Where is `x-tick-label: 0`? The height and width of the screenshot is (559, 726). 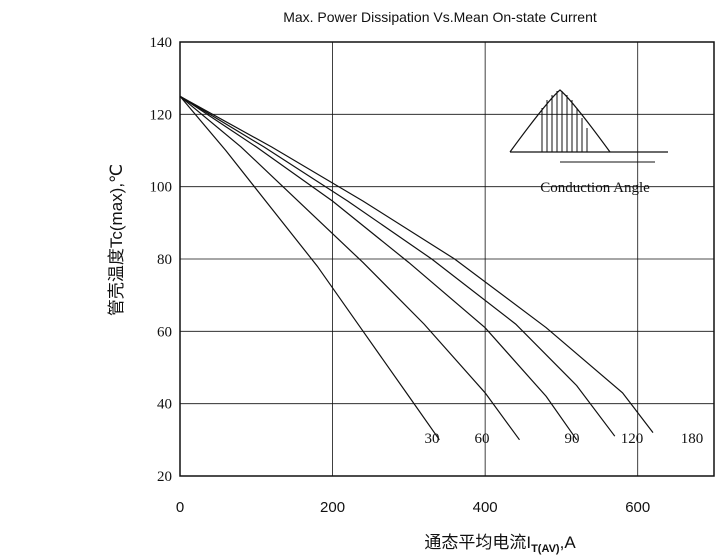 x-tick-label: 0 is located at coordinates (180, 507).